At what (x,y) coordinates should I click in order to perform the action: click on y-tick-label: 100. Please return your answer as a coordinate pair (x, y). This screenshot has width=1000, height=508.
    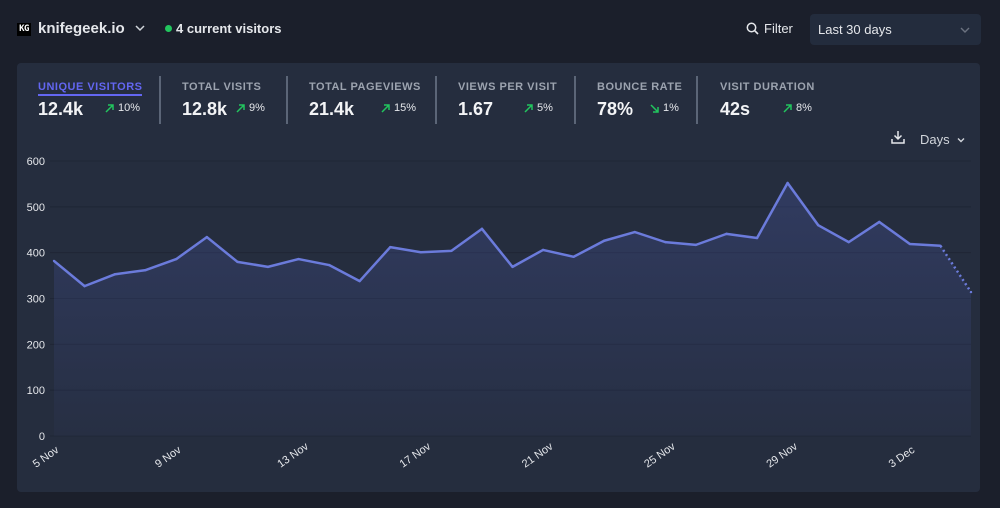
    Looking at the image, I should click on (36, 391).